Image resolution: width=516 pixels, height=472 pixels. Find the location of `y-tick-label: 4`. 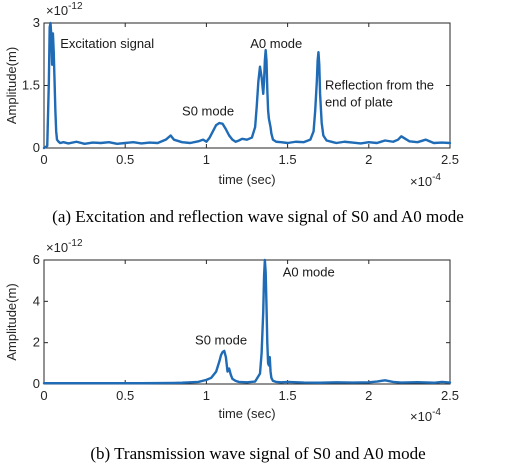

y-tick-label: 4 is located at coordinates (36, 300).